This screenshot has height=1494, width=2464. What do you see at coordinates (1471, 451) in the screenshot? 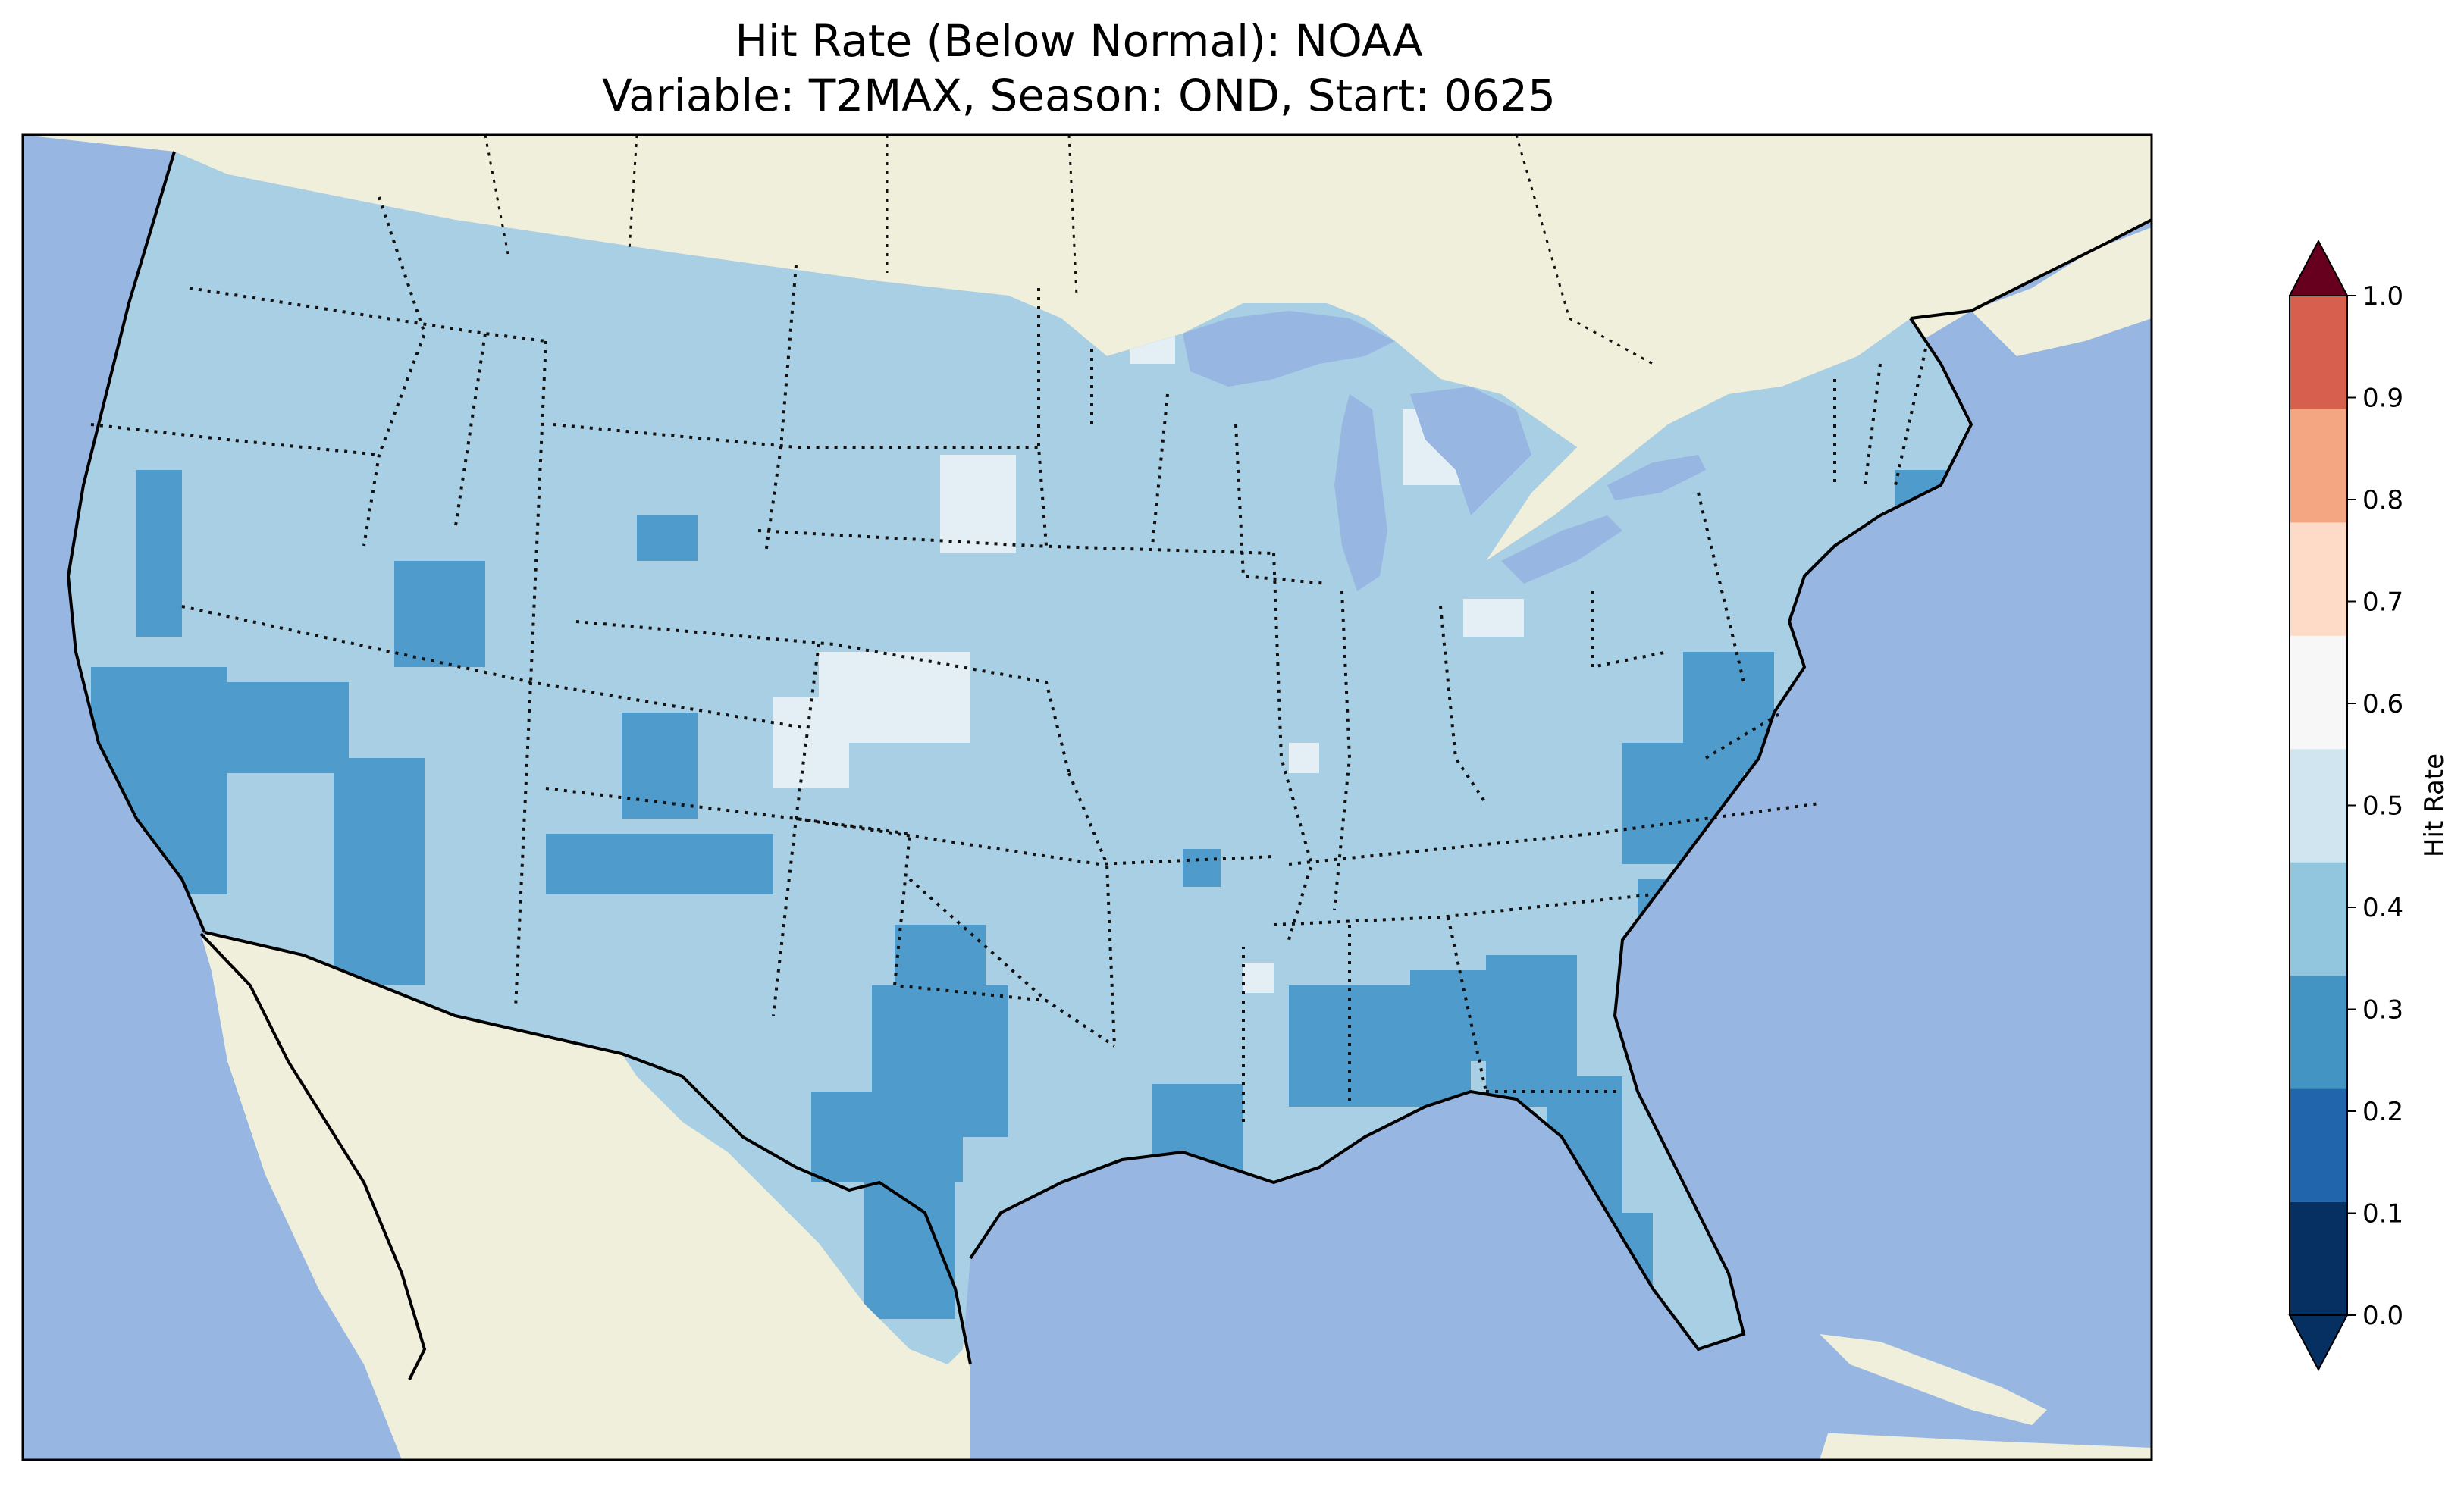
I see `lake-huron` at bounding box center [1471, 451].